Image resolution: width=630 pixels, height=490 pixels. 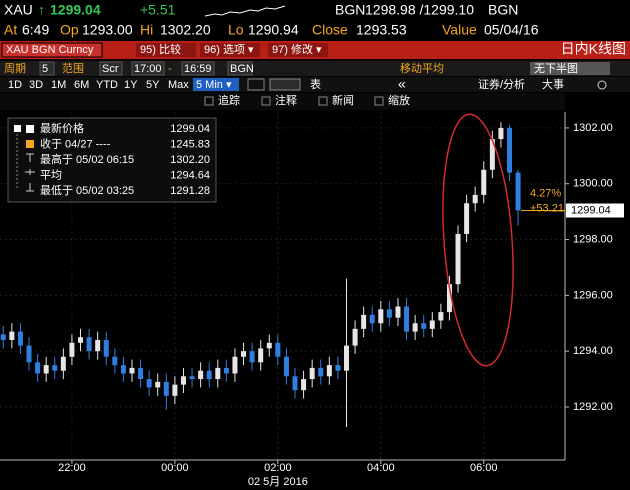 What do you see at coordinates (190, 144) in the screenshot?
I see `legend-value: 1245.83` at bounding box center [190, 144].